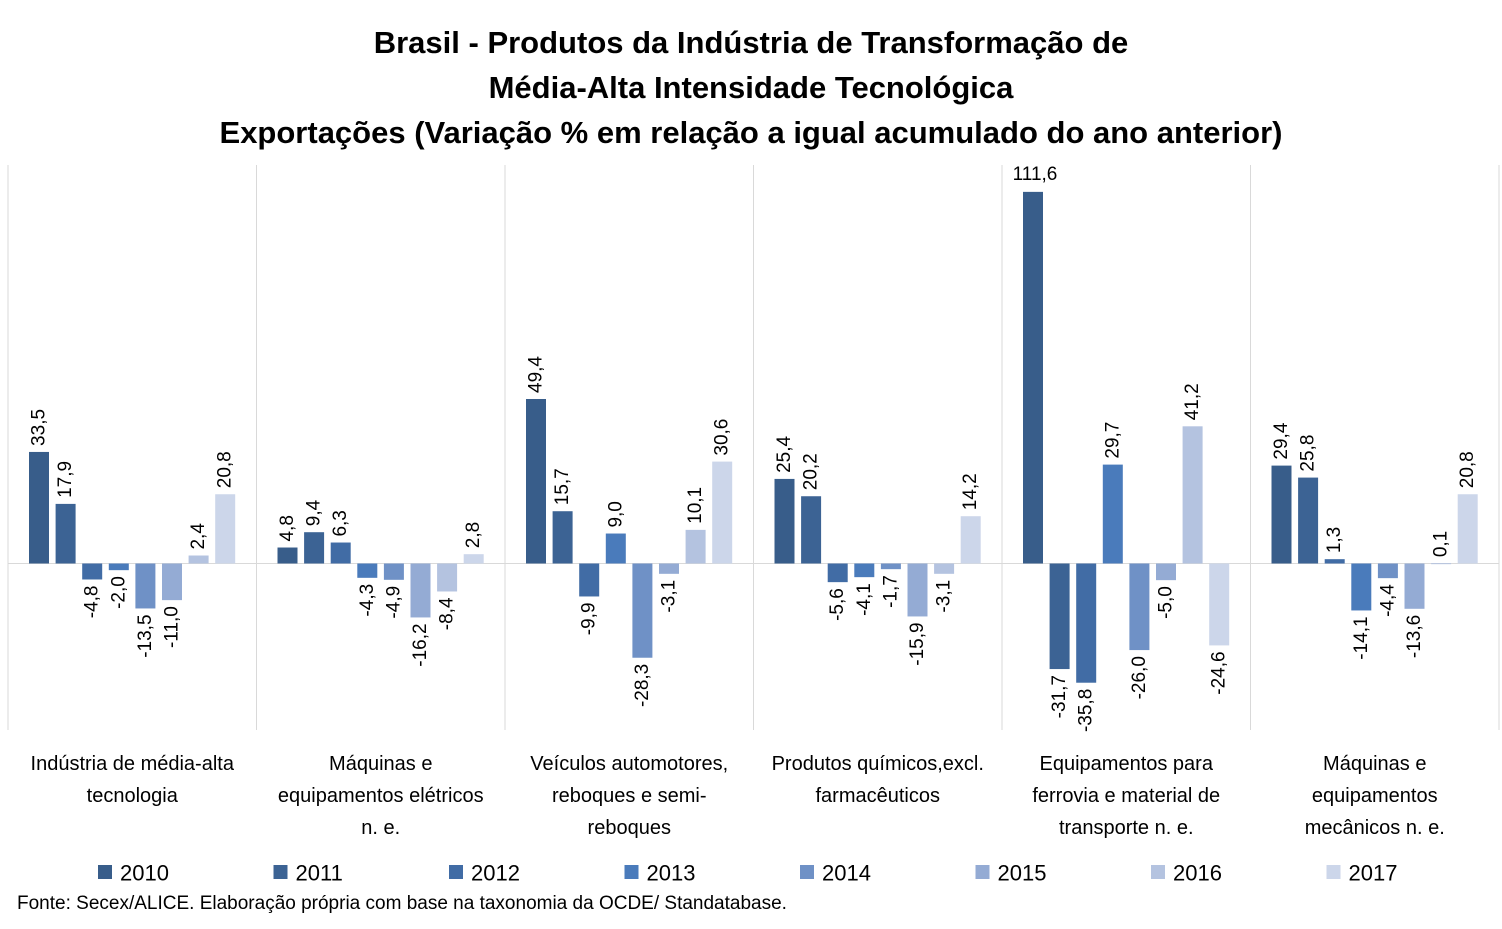 This screenshot has height=929, width=1502. What do you see at coordinates (225, 469) in the screenshot?
I see `value-label: 20,8` at bounding box center [225, 469].